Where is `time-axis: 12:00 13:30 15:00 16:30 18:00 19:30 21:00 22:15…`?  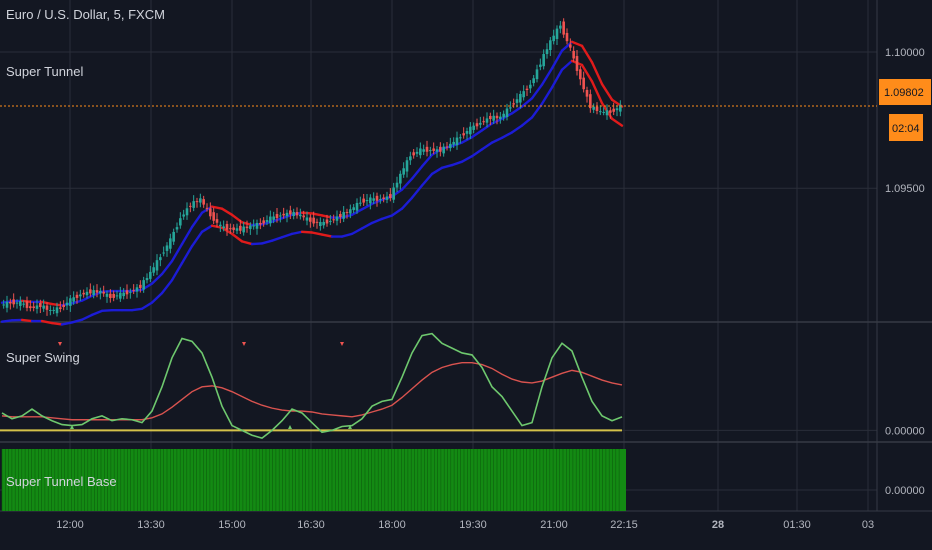 time-axis: 12:00 13:30 15:00 16:30 18:00 19:30 21:00 22:15… is located at coordinates (465, 525).